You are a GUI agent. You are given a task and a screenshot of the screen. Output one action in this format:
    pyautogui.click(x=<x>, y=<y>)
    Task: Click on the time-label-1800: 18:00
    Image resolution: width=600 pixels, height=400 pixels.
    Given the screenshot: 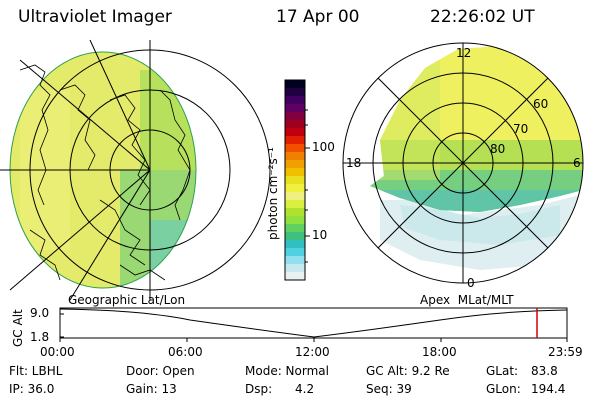 What is the action you would take?
    pyautogui.click(x=439, y=352)
    